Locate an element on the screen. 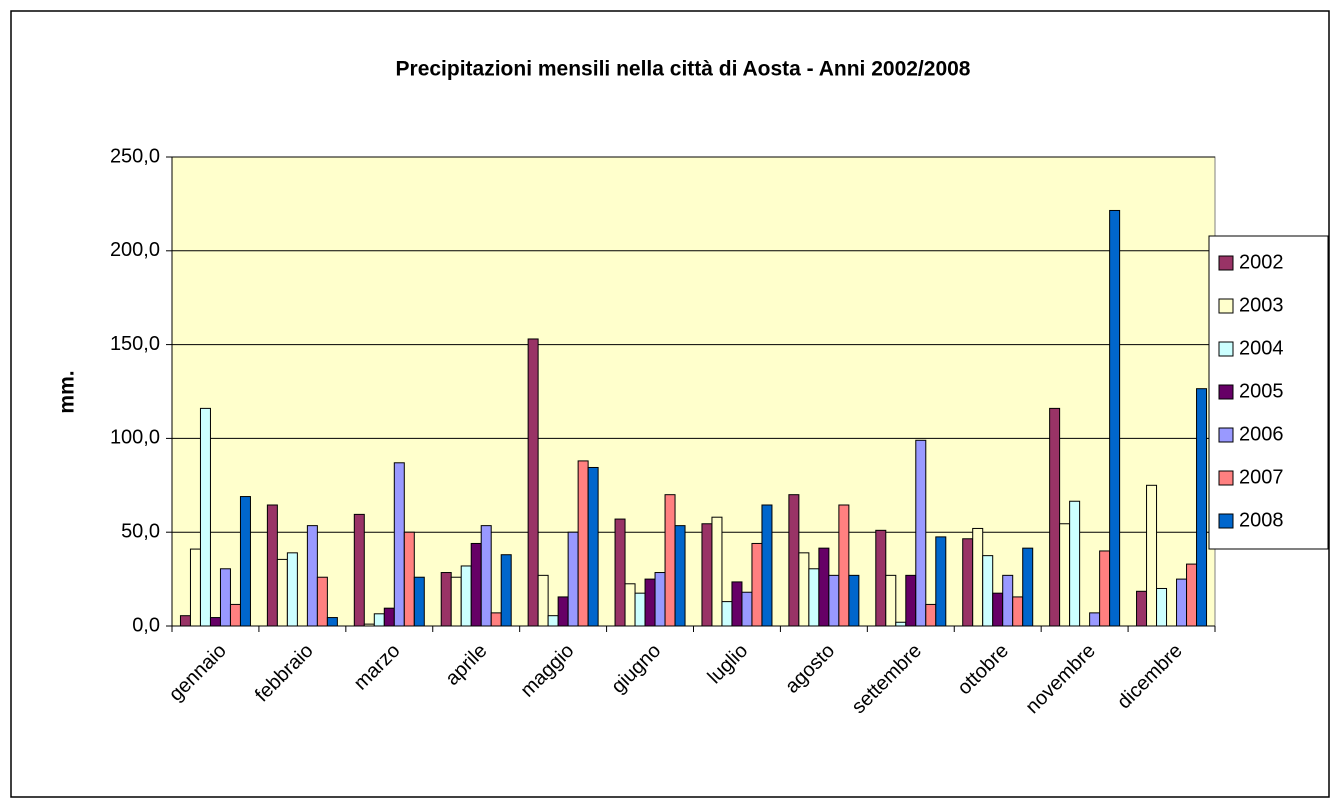 This screenshot has height=798, width=1338. y-tick-label: 0,0 is located at coordinates (146, 625).